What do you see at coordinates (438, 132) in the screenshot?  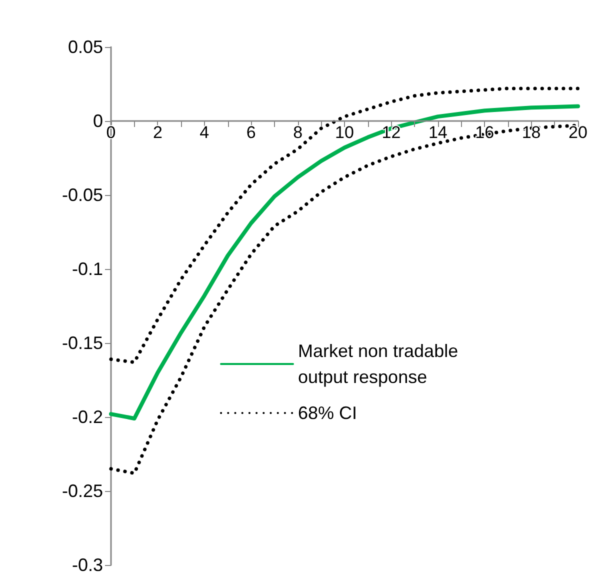 I see `x-tick-label: 14` at bounding box center [438, 132].